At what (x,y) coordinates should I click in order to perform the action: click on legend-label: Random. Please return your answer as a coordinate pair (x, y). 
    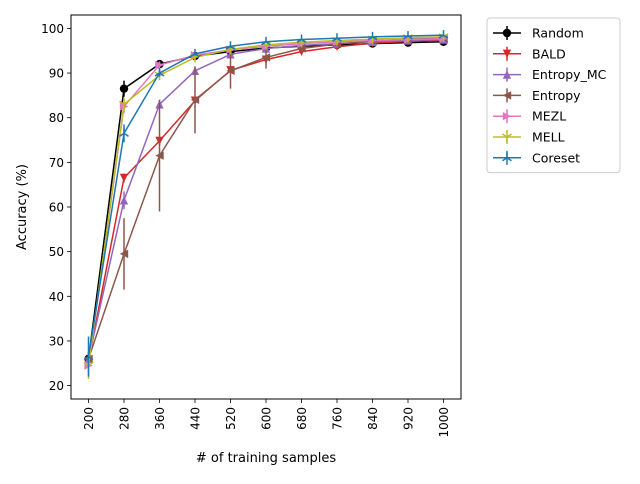
    Looking at the image, I should click on (558, 33).